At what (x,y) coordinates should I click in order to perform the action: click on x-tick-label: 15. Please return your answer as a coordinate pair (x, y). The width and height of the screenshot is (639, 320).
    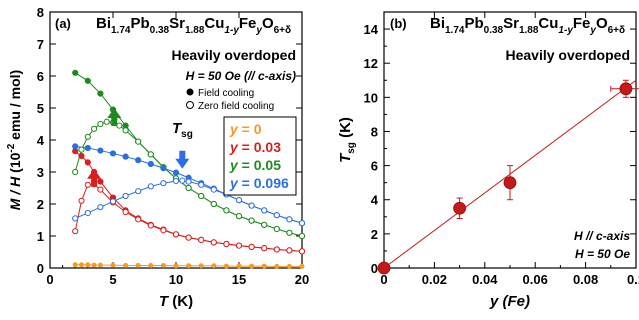
    Looking at the image, I should click on (239, 279).